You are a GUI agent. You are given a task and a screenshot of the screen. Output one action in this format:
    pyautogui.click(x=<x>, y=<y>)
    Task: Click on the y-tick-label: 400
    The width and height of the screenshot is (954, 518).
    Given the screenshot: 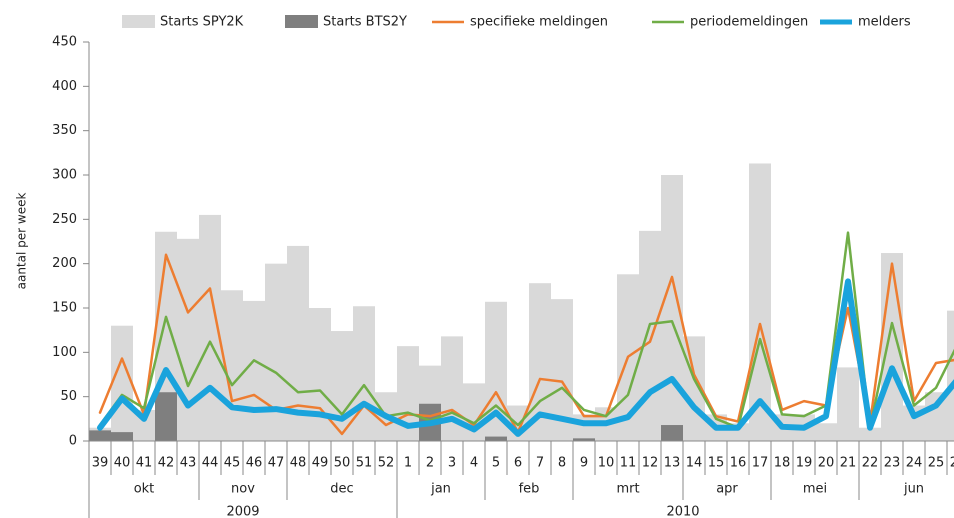 What is the action you would take?
    pyautogui.click(x=64, y=86)
    